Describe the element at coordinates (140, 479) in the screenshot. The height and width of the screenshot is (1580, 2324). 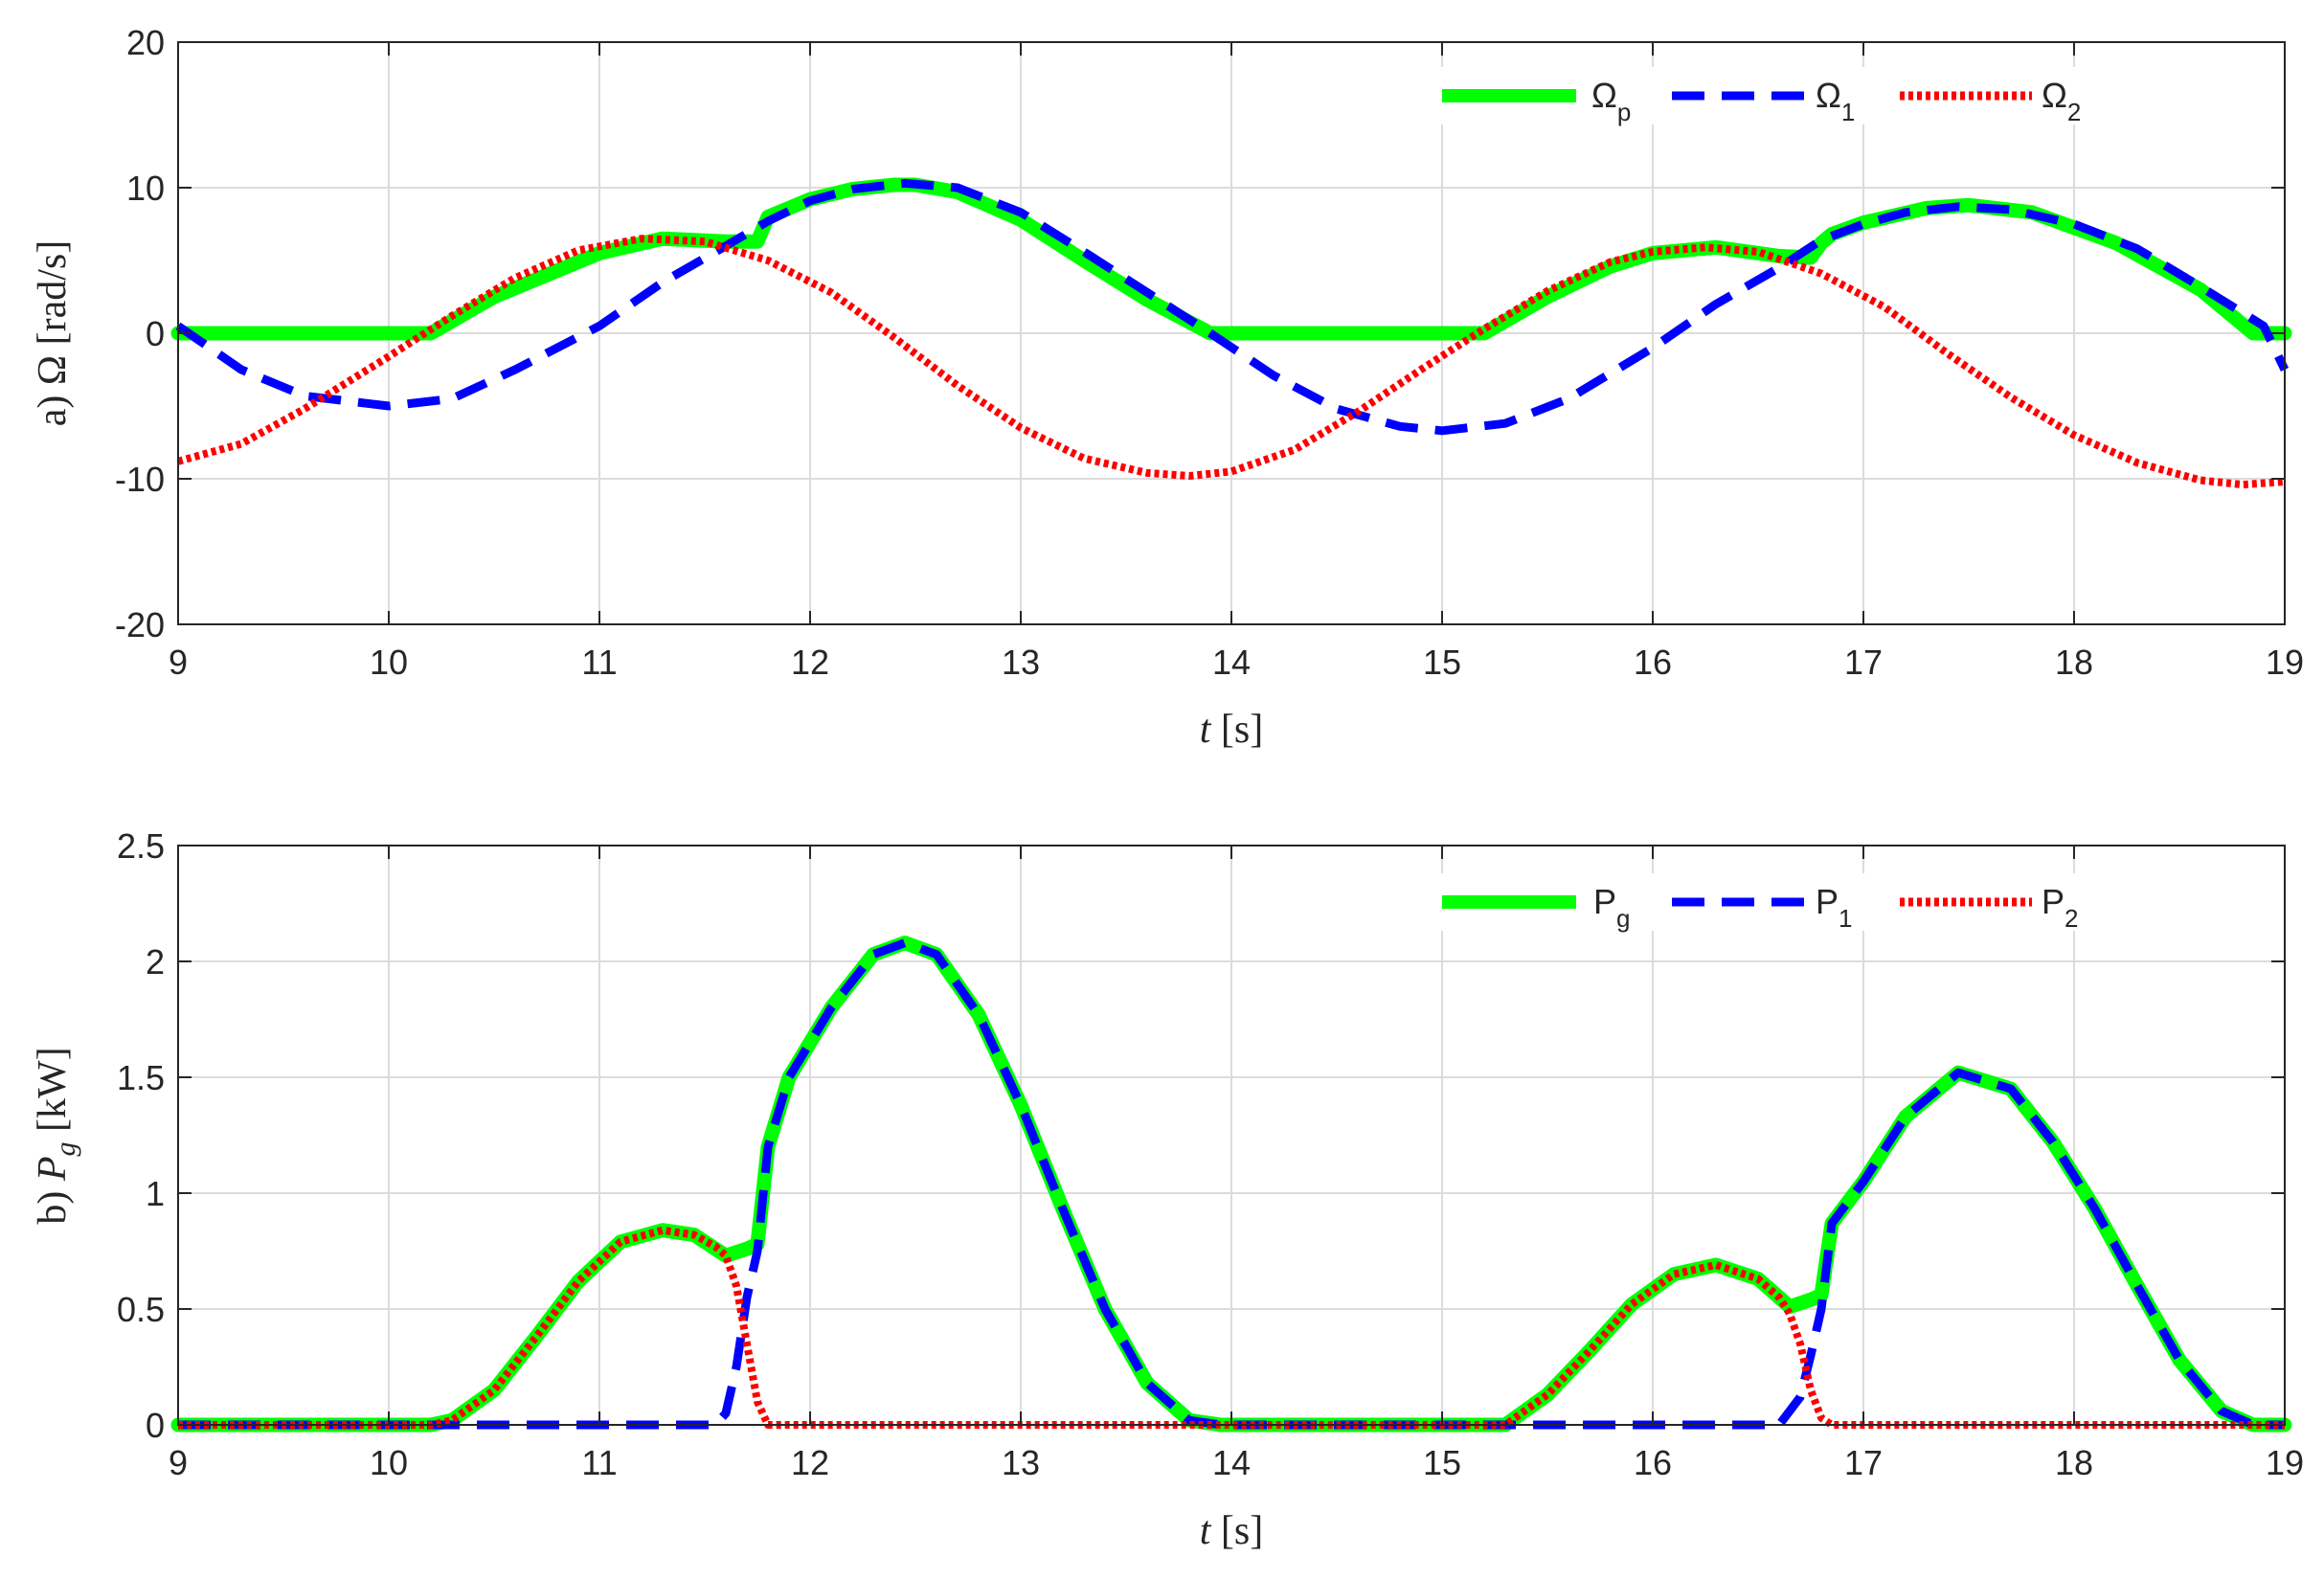
I see `y-tick-label: -10` at that location.